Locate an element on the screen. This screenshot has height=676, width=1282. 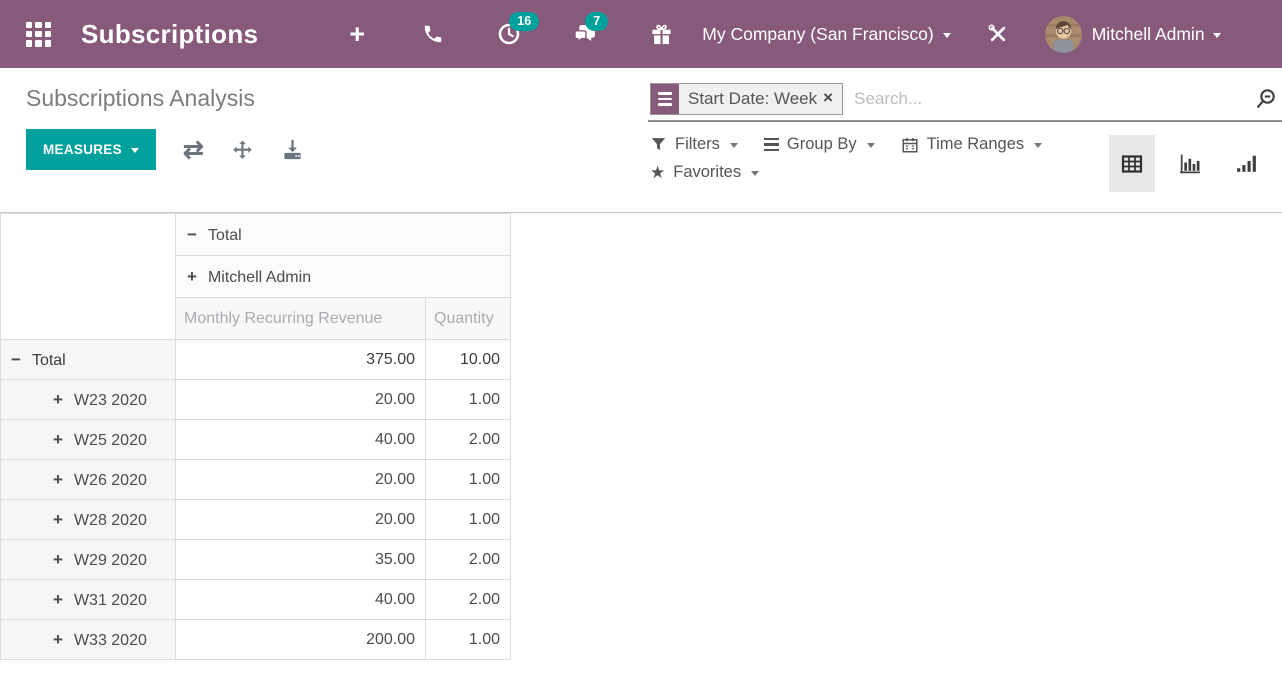
add-icon: + is located at coordinates (357, 33).